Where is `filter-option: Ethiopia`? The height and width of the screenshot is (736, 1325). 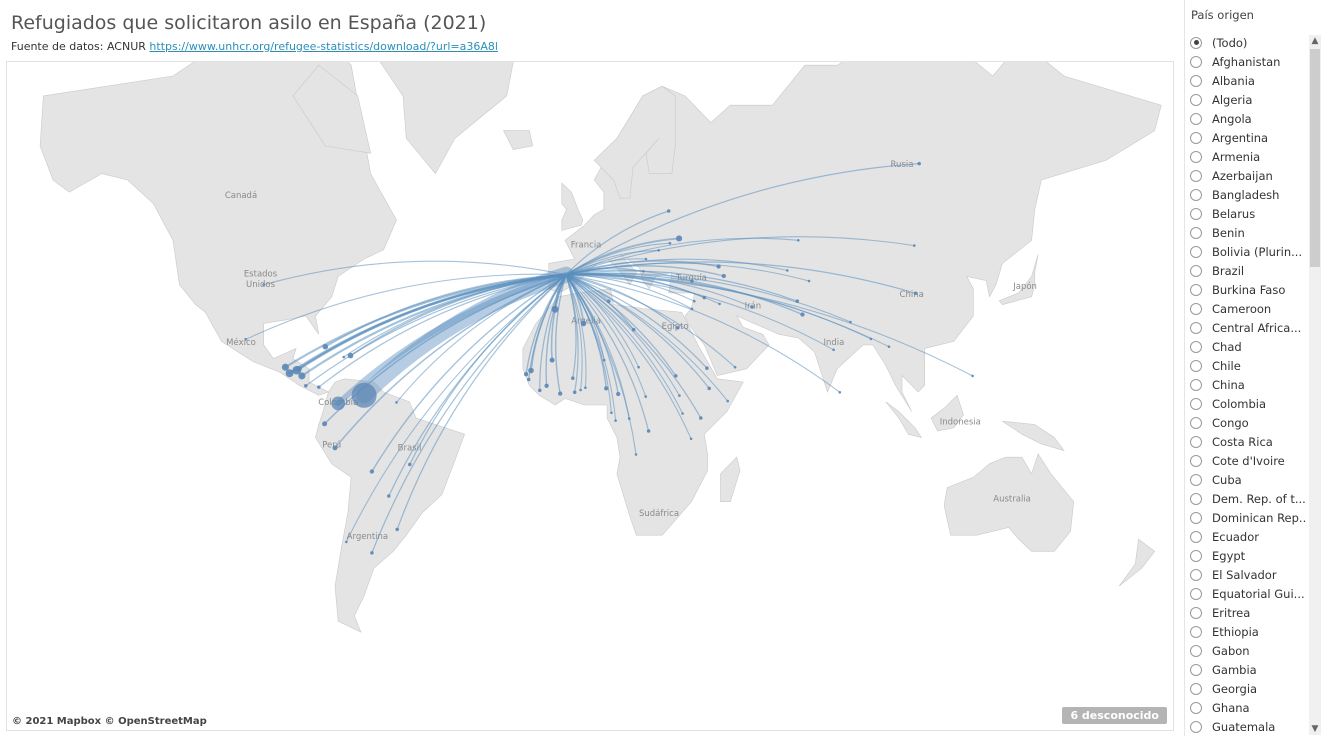 filter-option: Ethiopia is located at coordinates (1249, 631).